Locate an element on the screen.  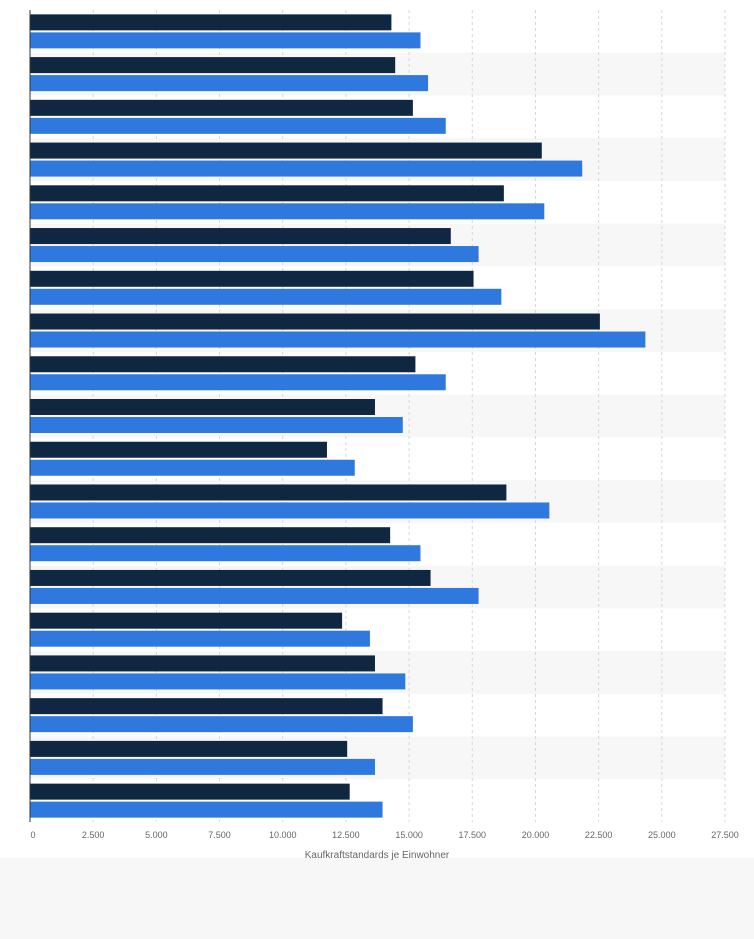
x-axis-title: Kaufkraftstandards je Einwohner is located at coordinates (377, 855).